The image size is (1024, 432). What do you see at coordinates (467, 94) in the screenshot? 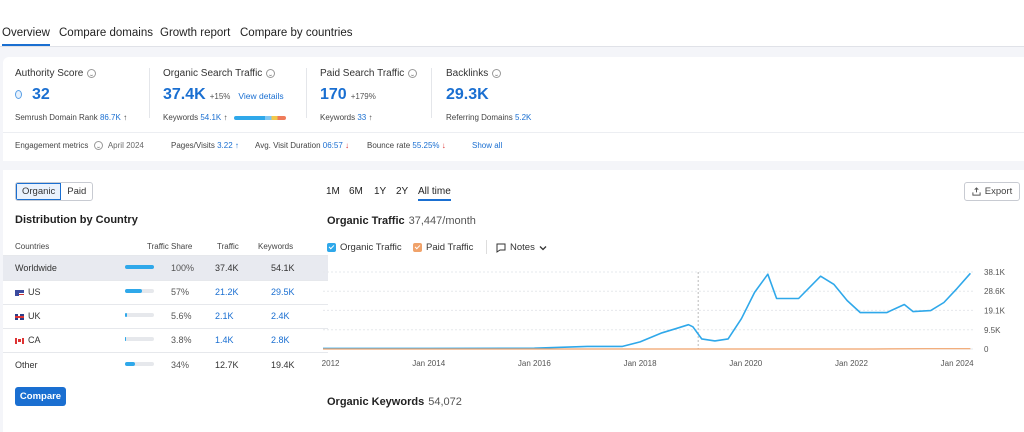
I see `backlinks-value: 29.3K` at bounding box center [467, 94].